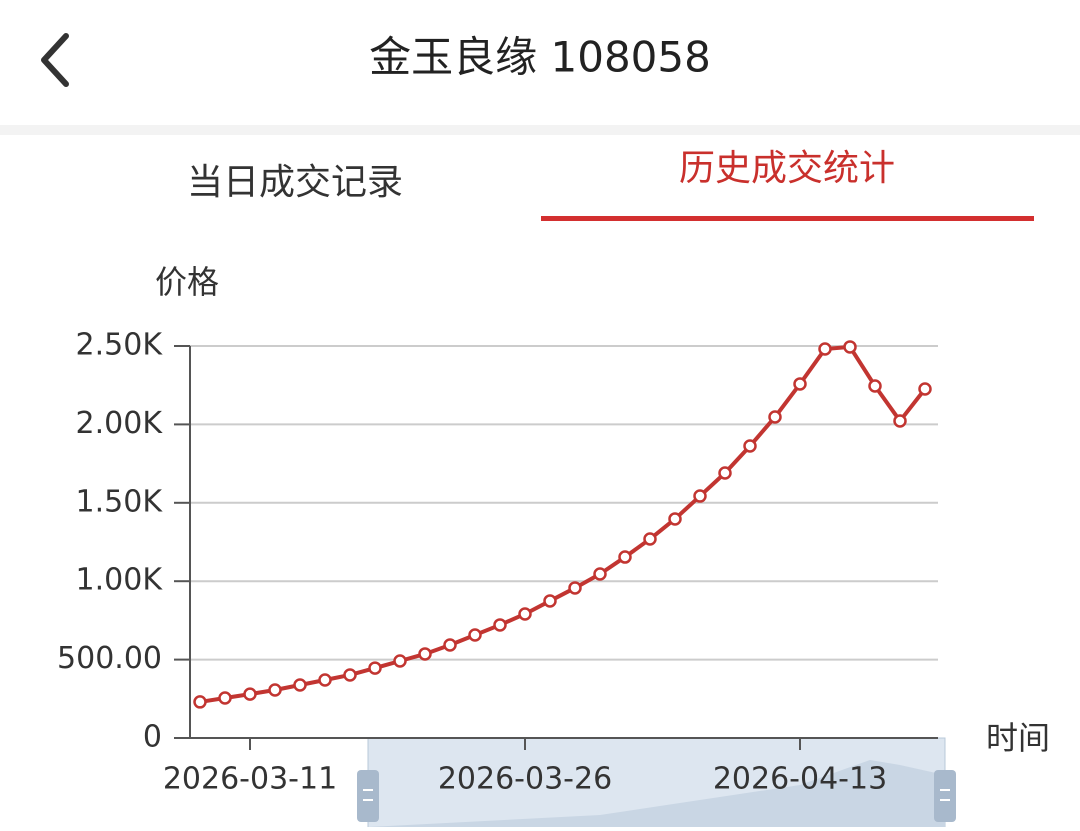 The image size is (1080, 831). I want to click on y-tick-label: 2.00K, so click(120, 423).